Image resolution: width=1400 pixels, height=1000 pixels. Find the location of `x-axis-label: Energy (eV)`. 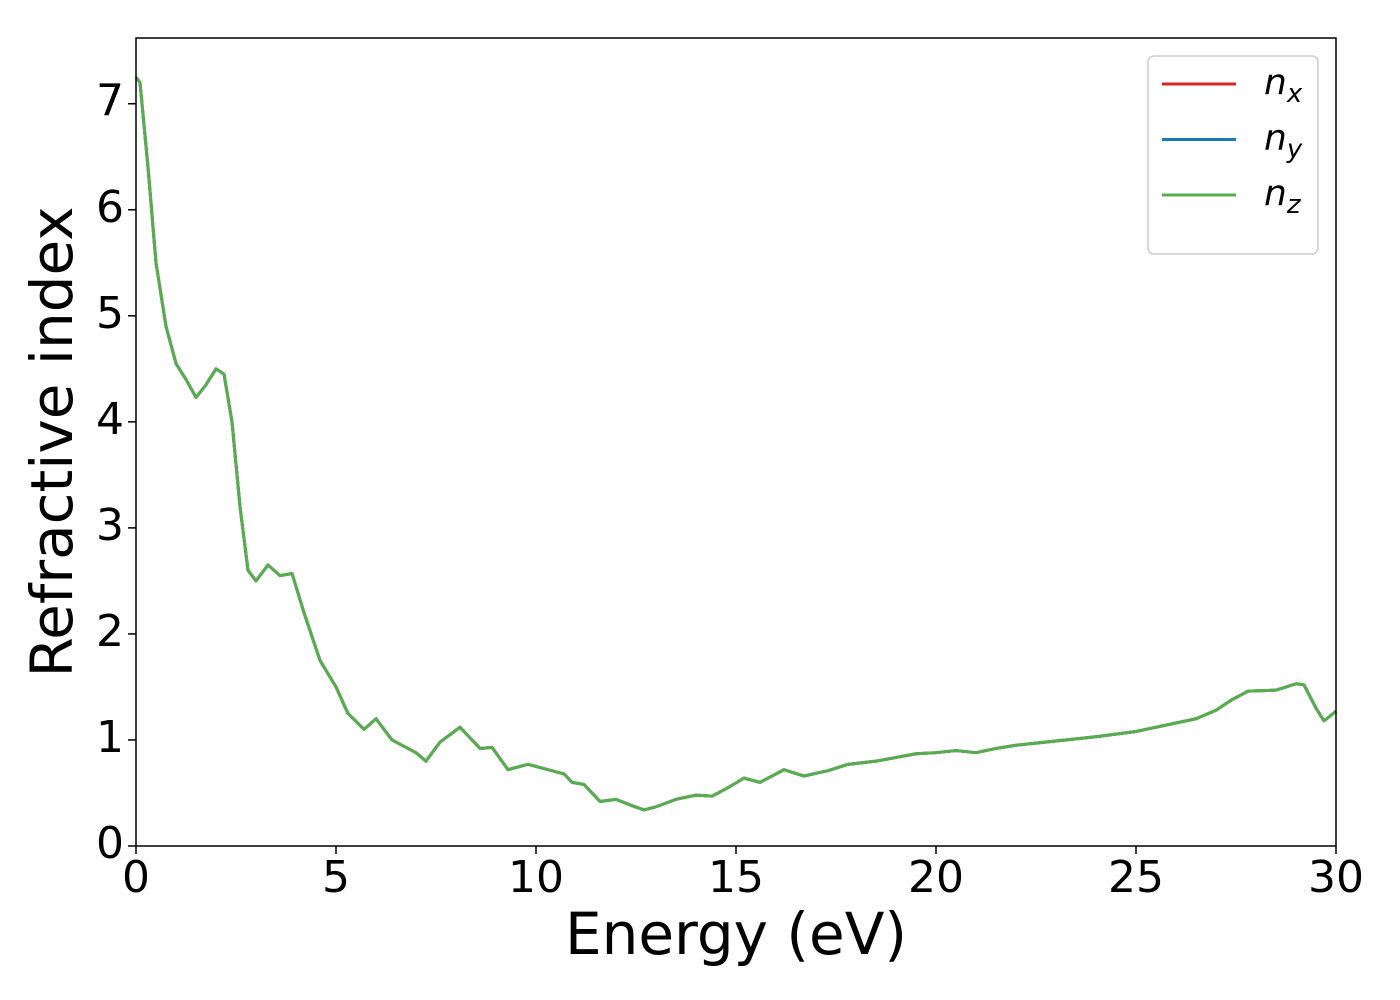

x-axis-label: Energy (eV) is located at coordinates (736, 934).